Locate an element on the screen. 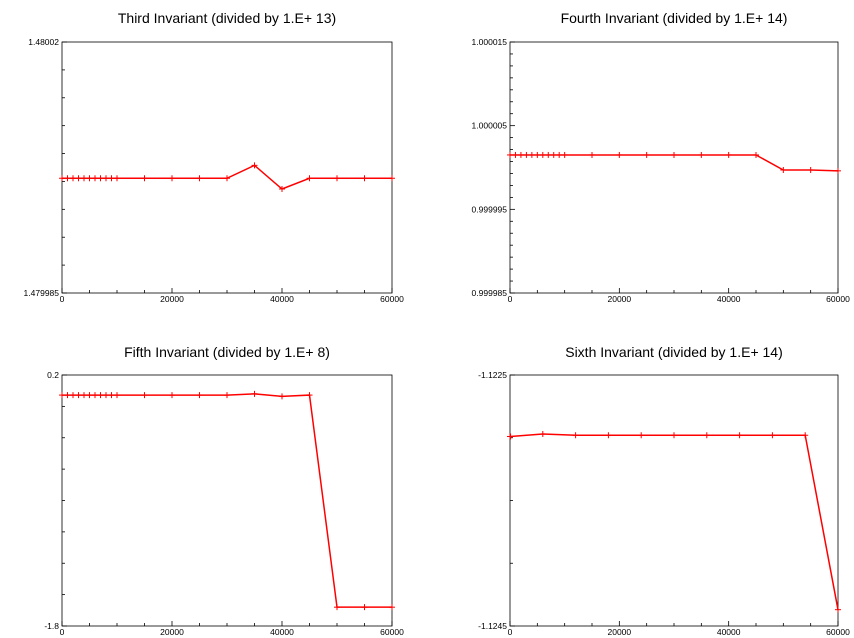  sixth-series-line is located at coordinates (674, 521).